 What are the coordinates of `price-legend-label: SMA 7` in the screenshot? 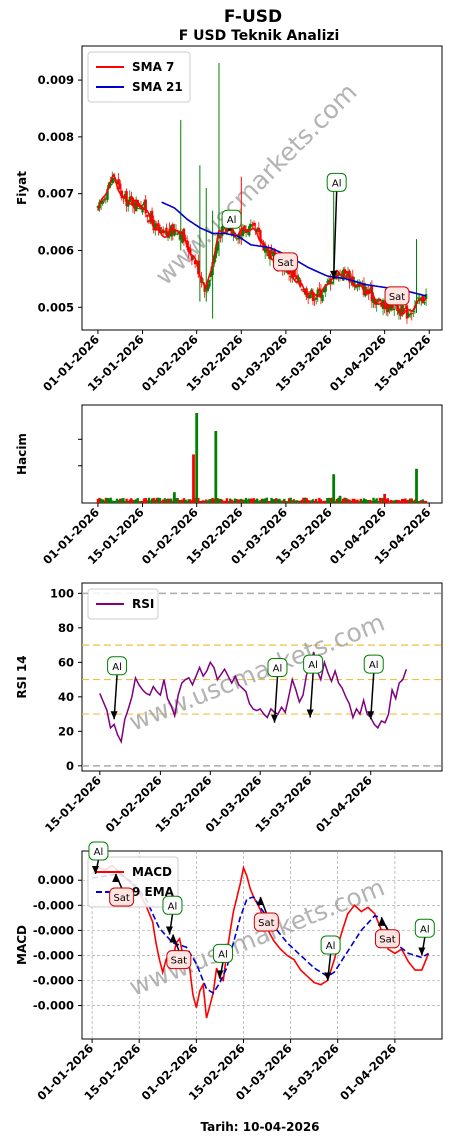 It's located at (153, 67).